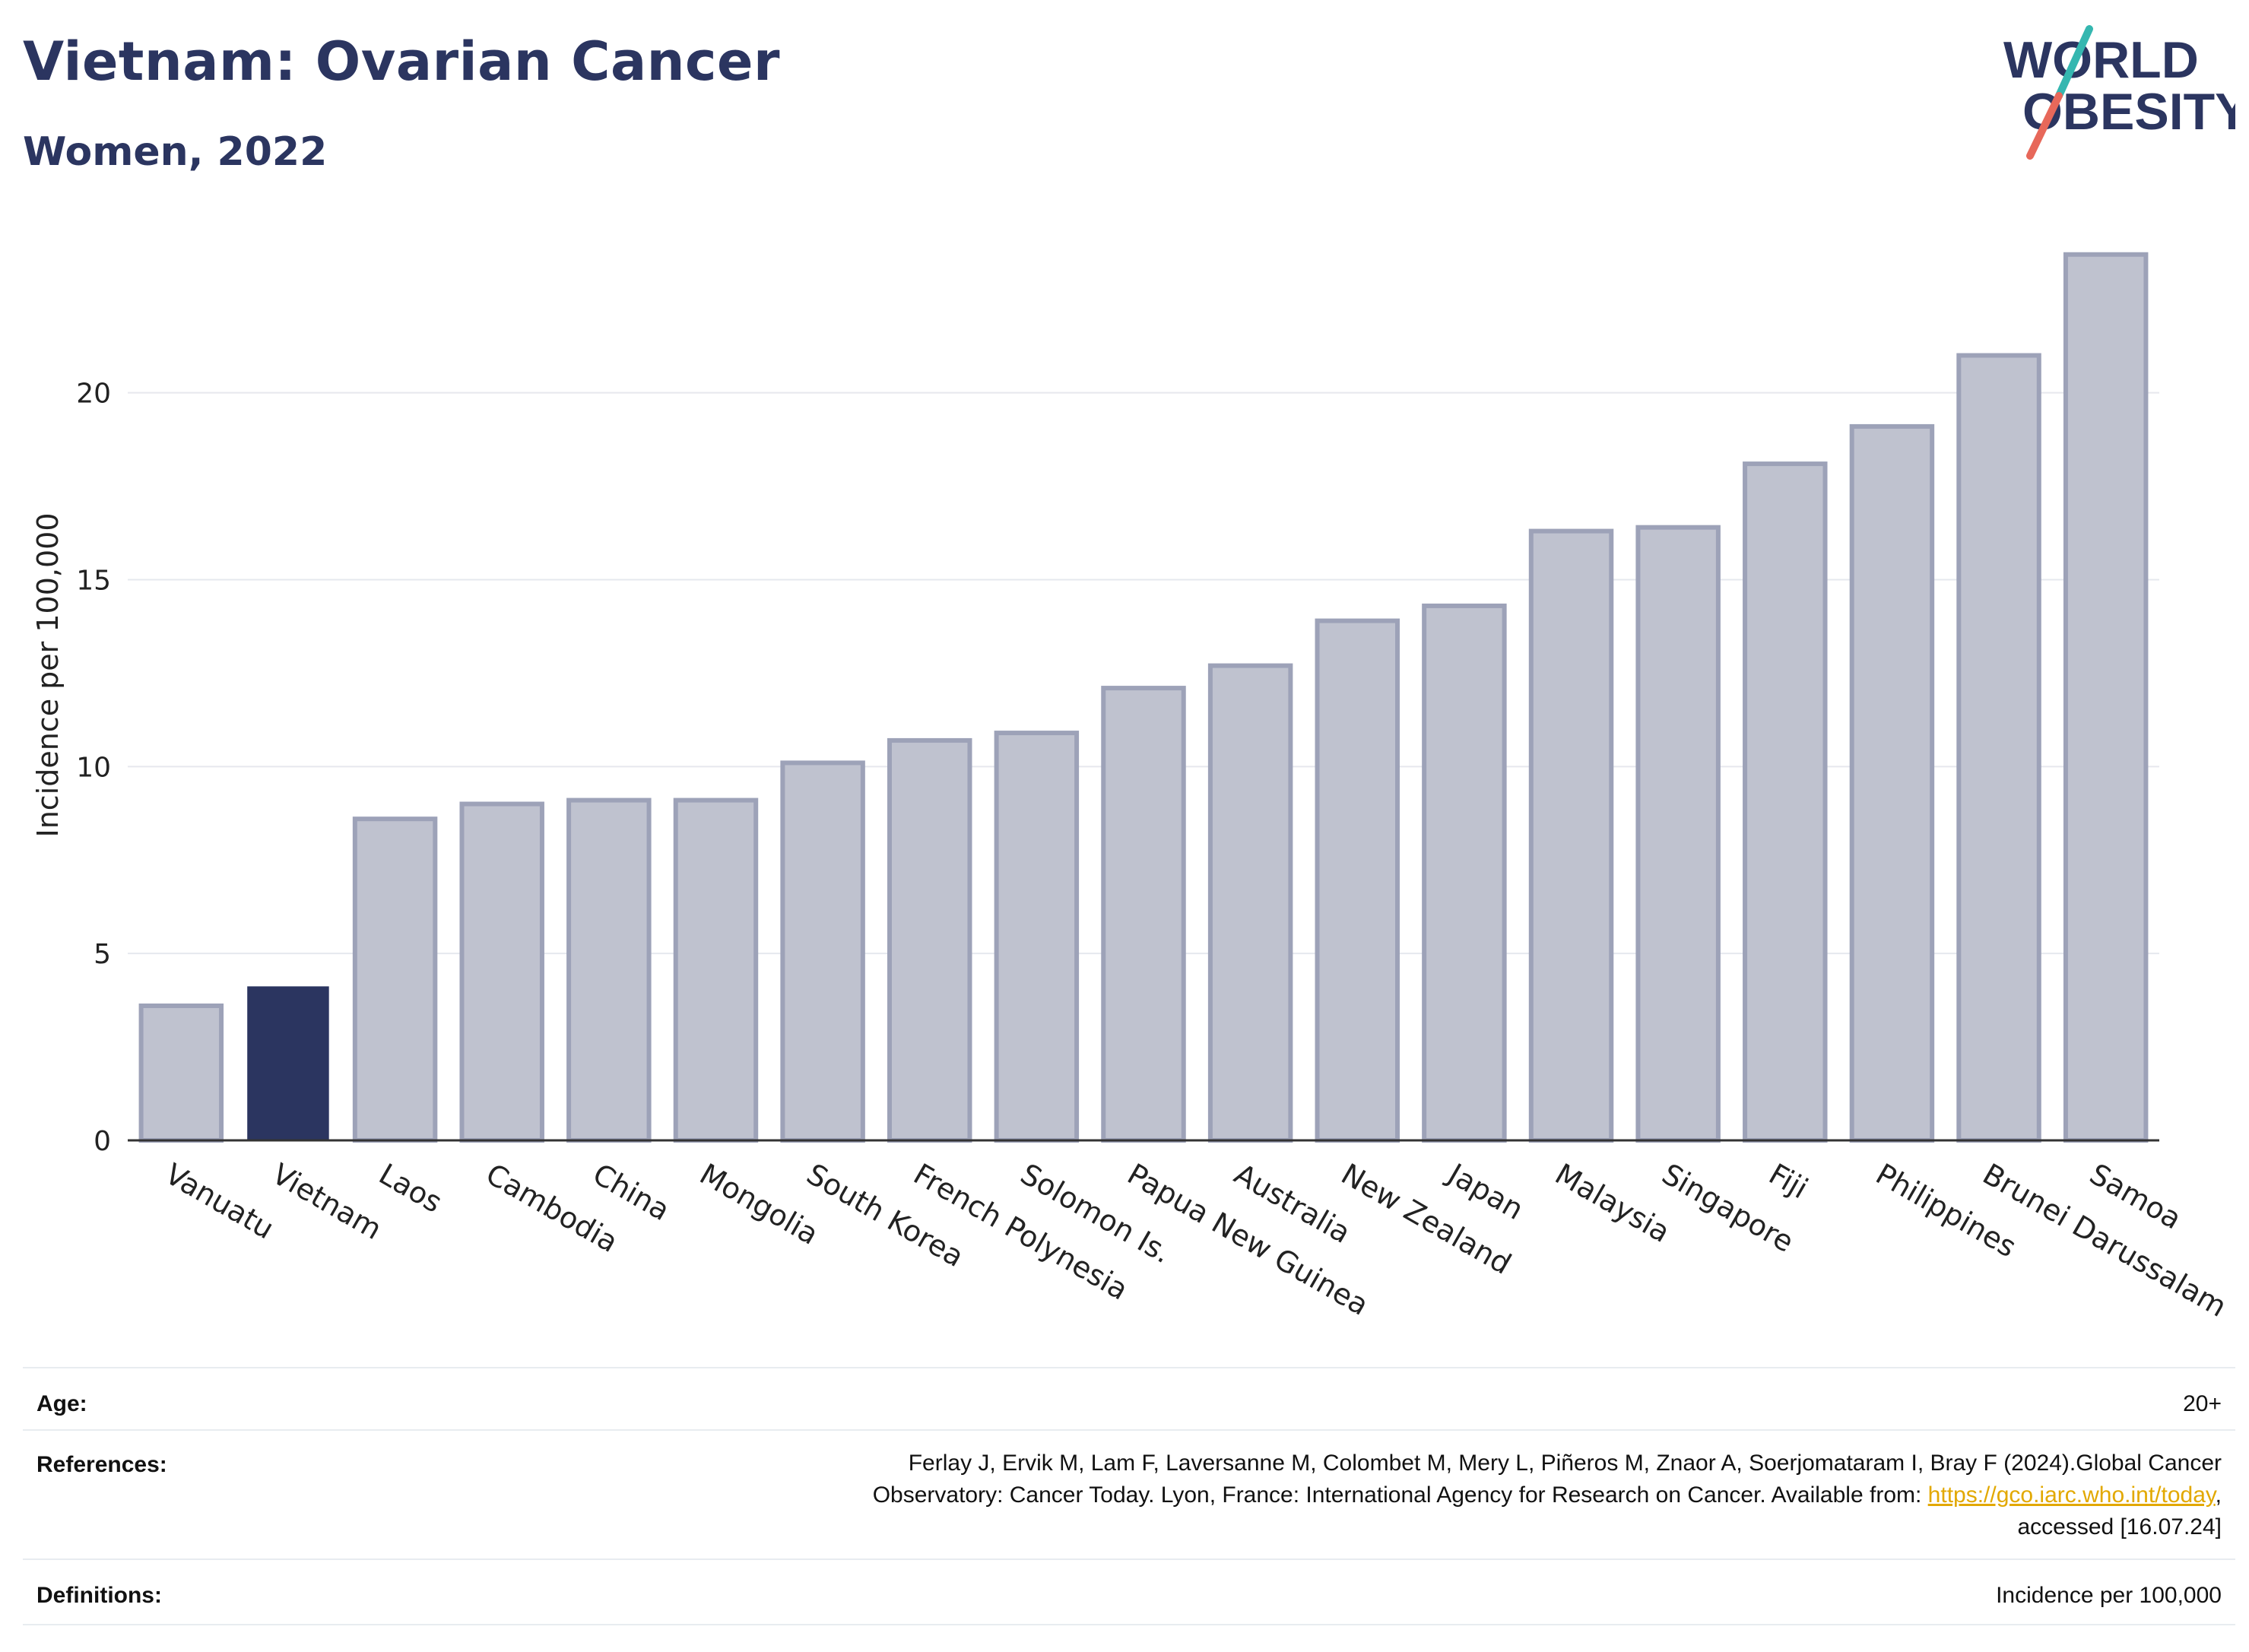  What do you see at coordinates (2074, 62) in the screenshot?
I see `logo-slash-teal` at bounding box center [2074, 62].